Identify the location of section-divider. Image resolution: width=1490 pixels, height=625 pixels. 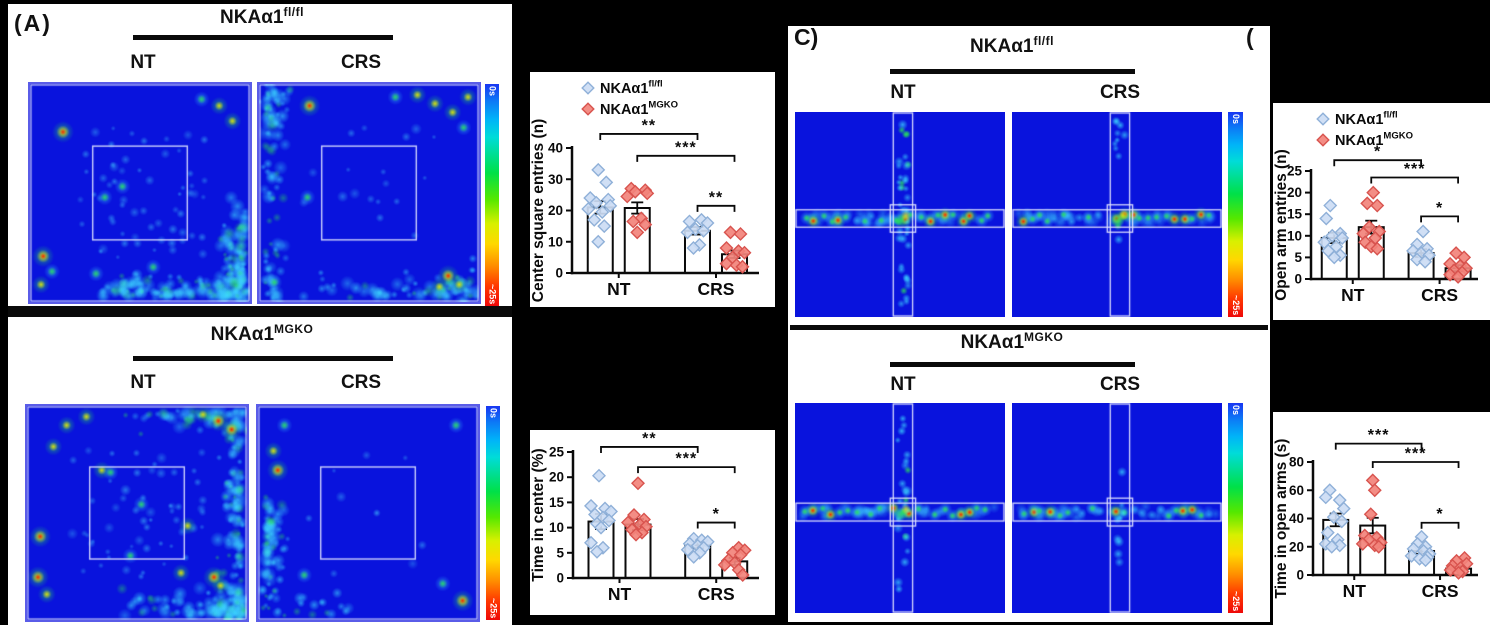
(1029, 327).